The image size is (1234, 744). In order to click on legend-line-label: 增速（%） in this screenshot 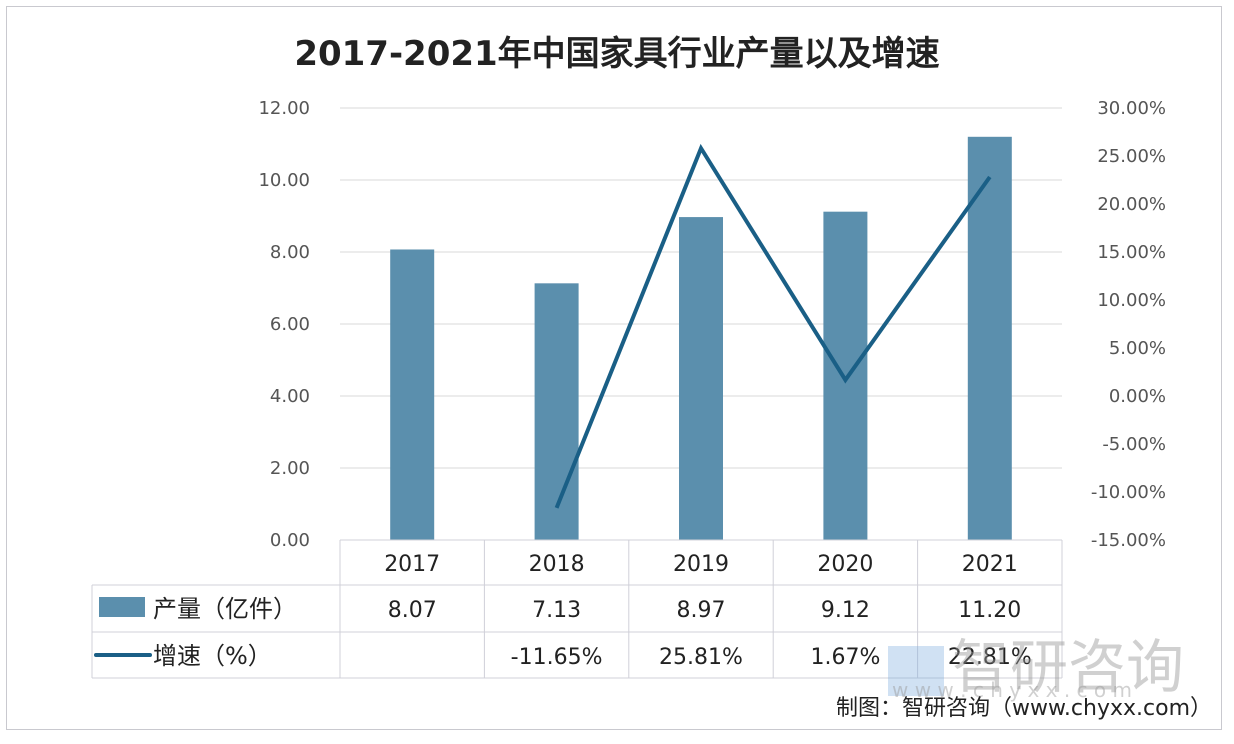, I will do `click(212, 656)`.